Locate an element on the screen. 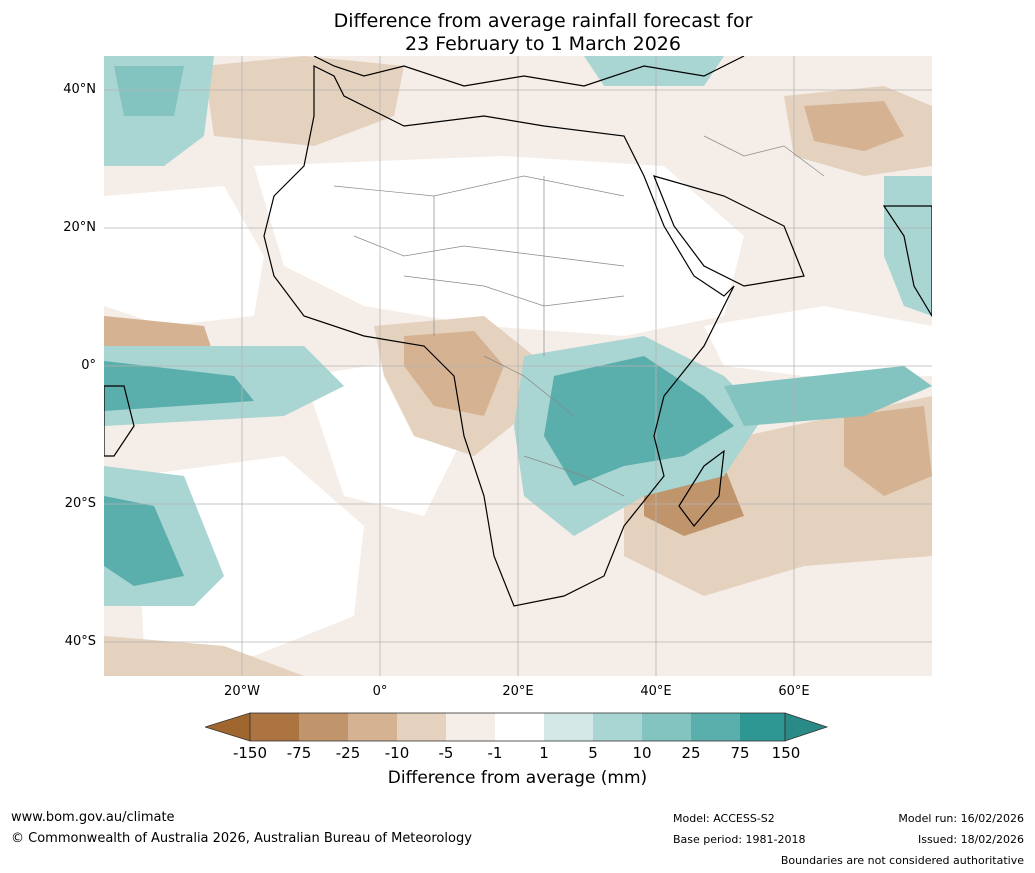  tick-m25: -25 is located at coordinates (348, 753).